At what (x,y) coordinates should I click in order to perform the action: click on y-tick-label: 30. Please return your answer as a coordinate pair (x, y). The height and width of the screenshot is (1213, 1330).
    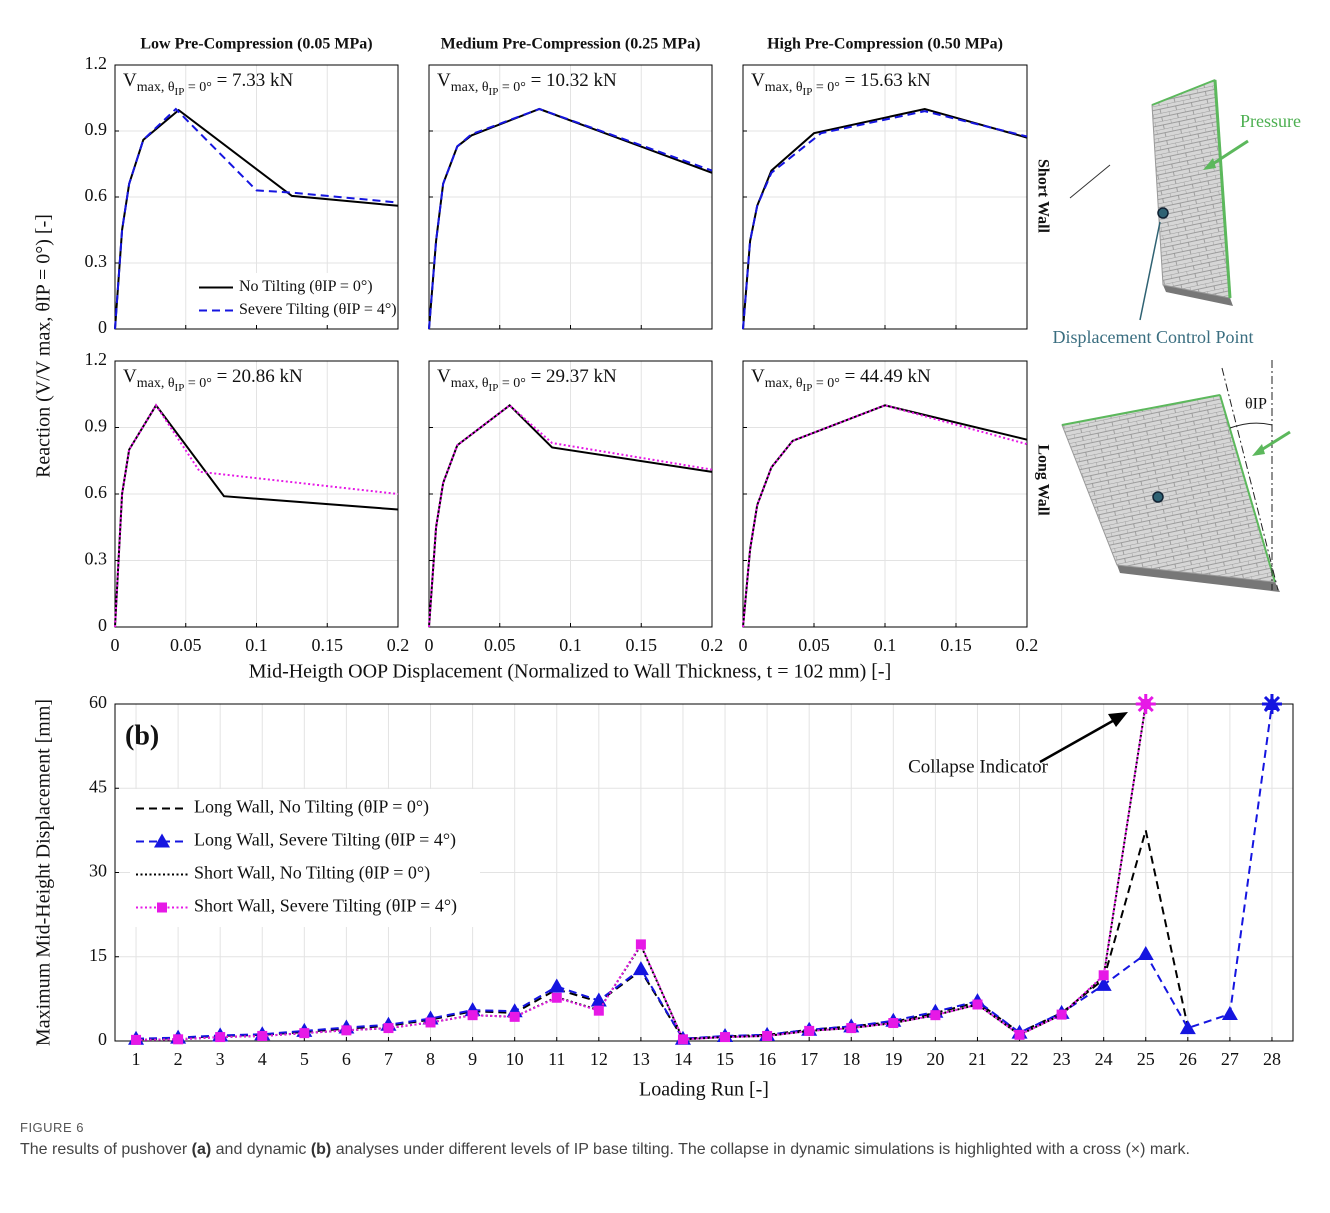
    Looking at the image, I should click on (98, 871).